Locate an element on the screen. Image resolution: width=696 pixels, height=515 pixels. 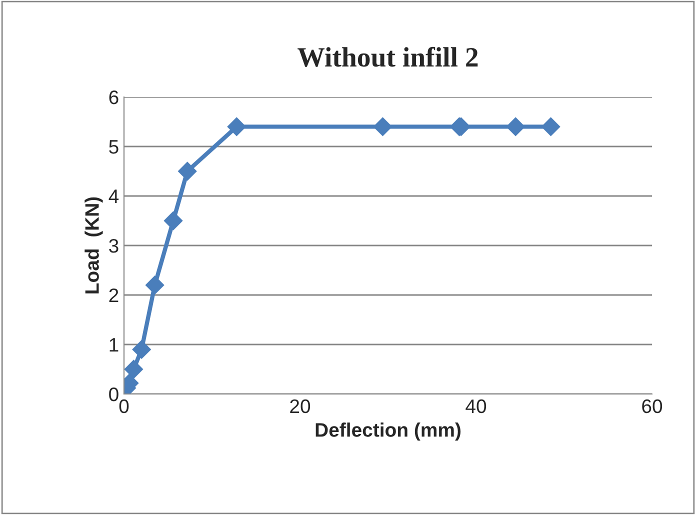
y-axis-title: Load (KN) is located at coordinates (93, 245).